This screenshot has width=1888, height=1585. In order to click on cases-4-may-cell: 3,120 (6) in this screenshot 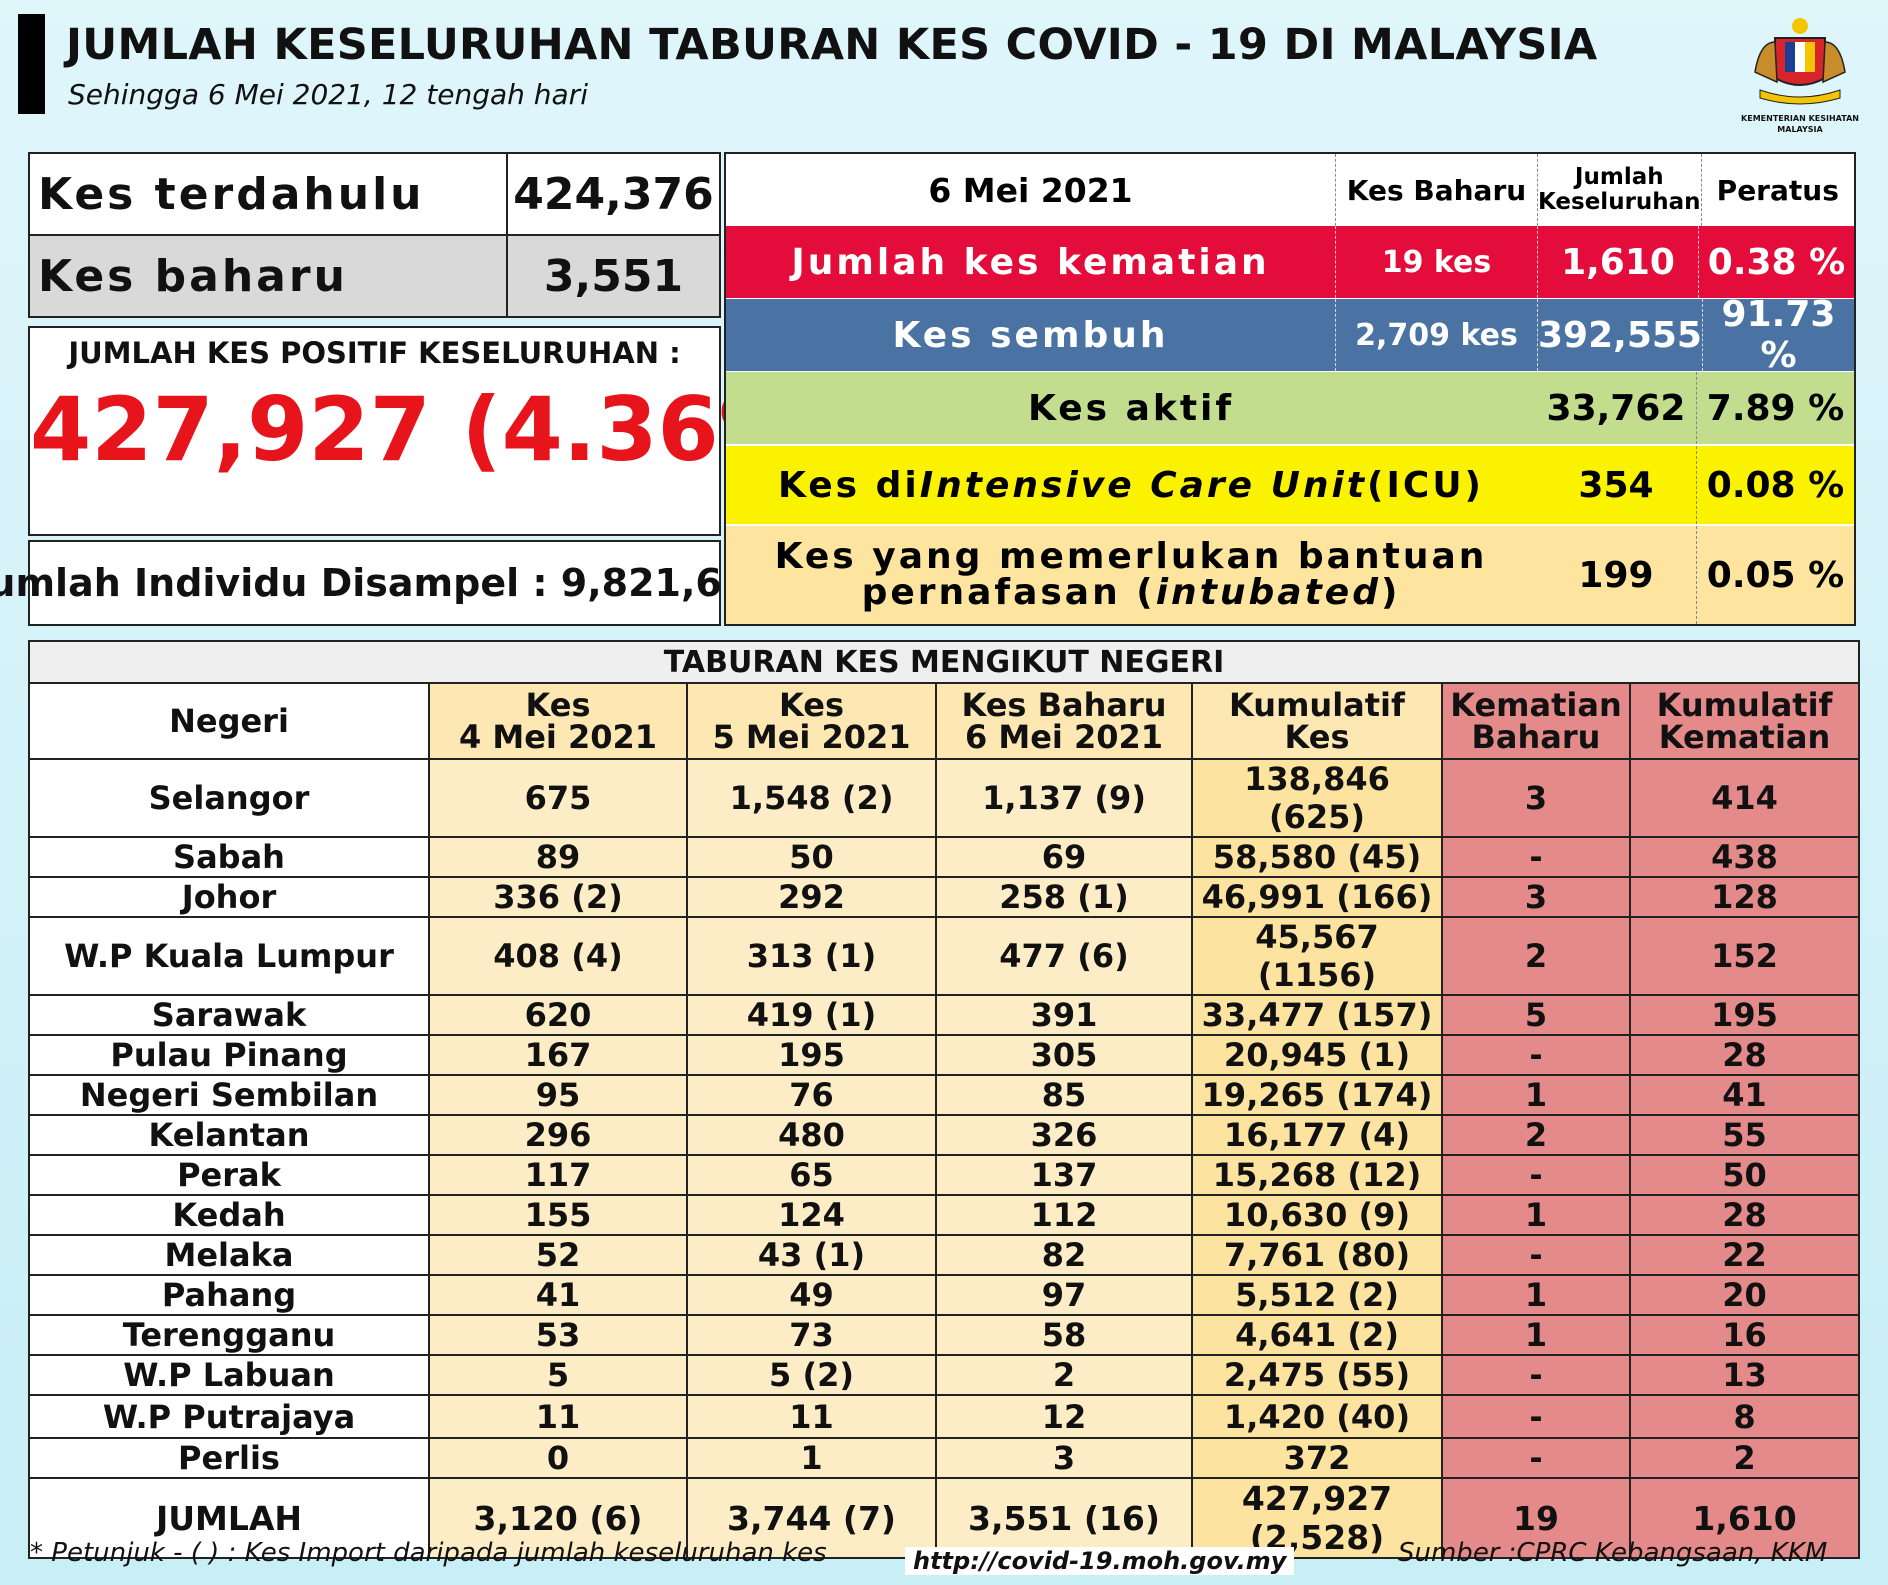, I will do `click(558, 1518)`.